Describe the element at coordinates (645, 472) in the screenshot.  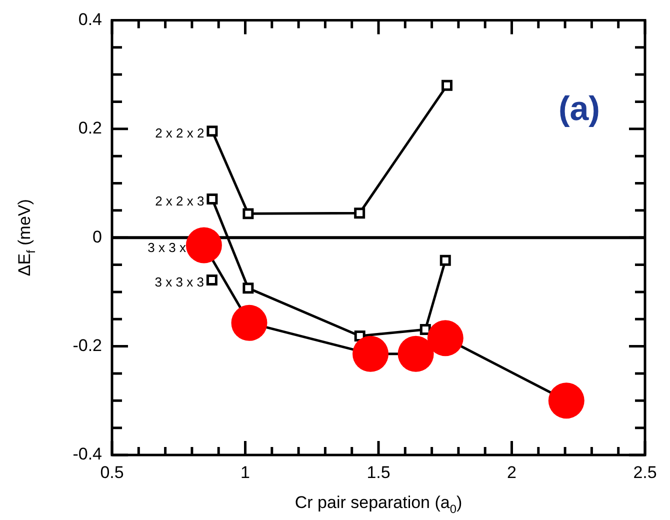
I see `x-tick-label: 2.5` at that location.